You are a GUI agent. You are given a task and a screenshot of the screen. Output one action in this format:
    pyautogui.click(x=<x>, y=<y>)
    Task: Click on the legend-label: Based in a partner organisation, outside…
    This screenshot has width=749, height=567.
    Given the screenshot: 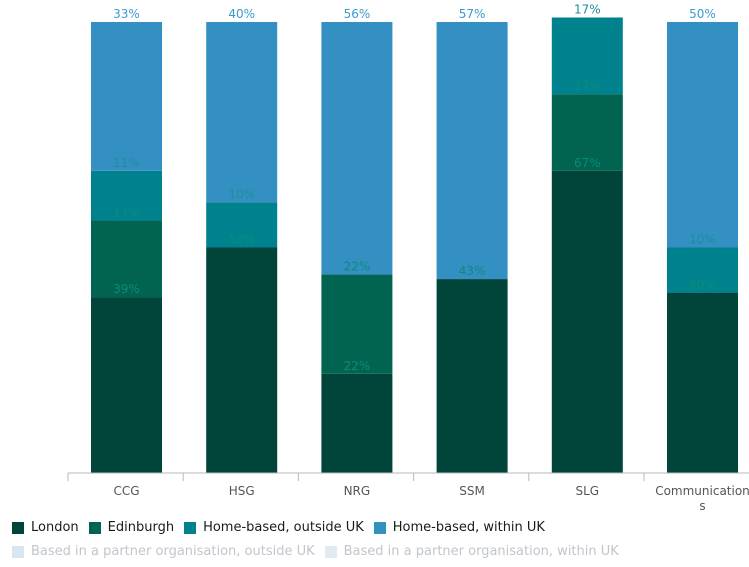 What is the action you would take?
    pyautogui.click(x=173, y=551)
    